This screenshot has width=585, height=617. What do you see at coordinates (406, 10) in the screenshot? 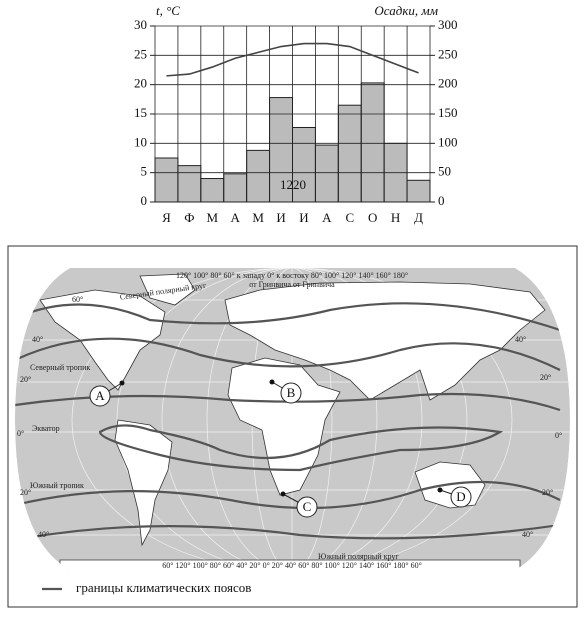
I see `y2-axis-title: Осадки, мм` at bounding box center [406, 10].